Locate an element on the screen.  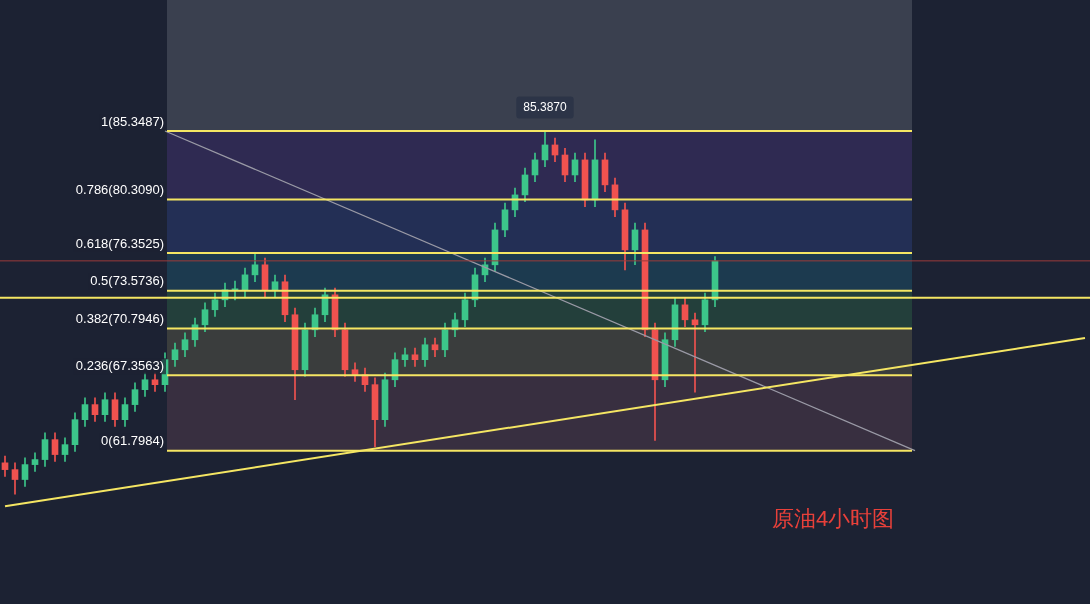
candlestick is located at coordinates (695, 352).